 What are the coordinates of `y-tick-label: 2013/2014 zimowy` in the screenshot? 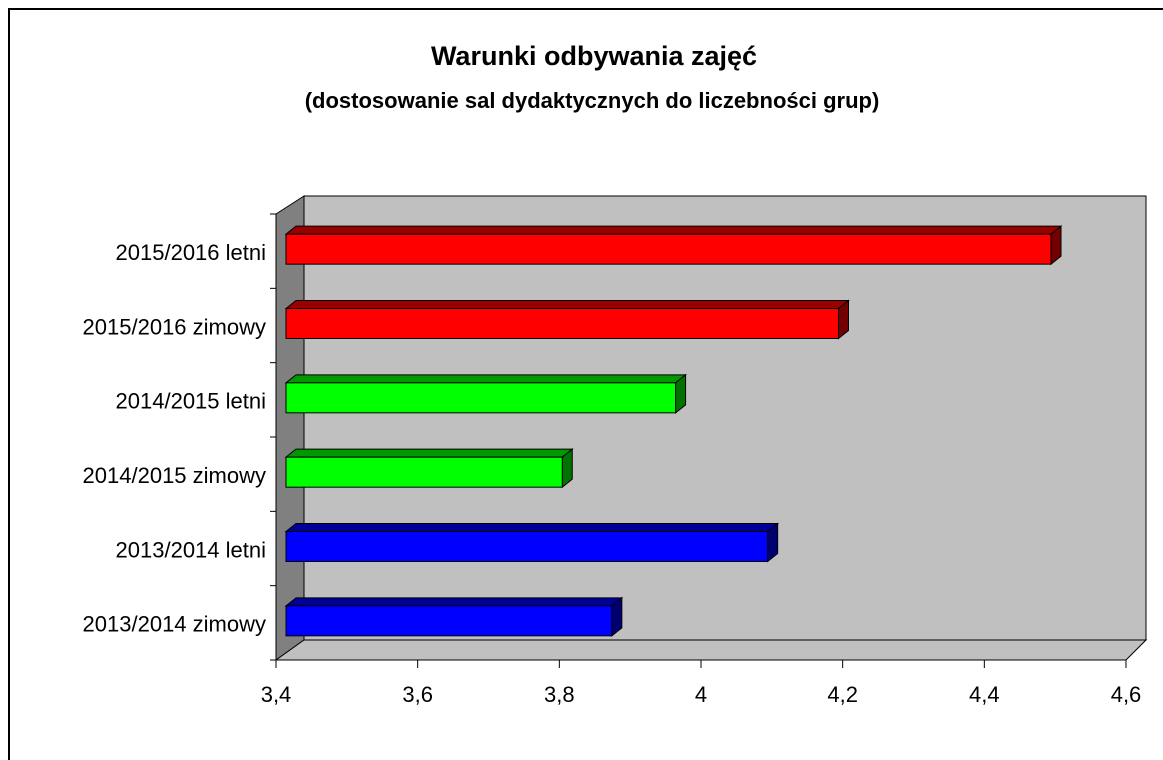 It's located at (174, 624).